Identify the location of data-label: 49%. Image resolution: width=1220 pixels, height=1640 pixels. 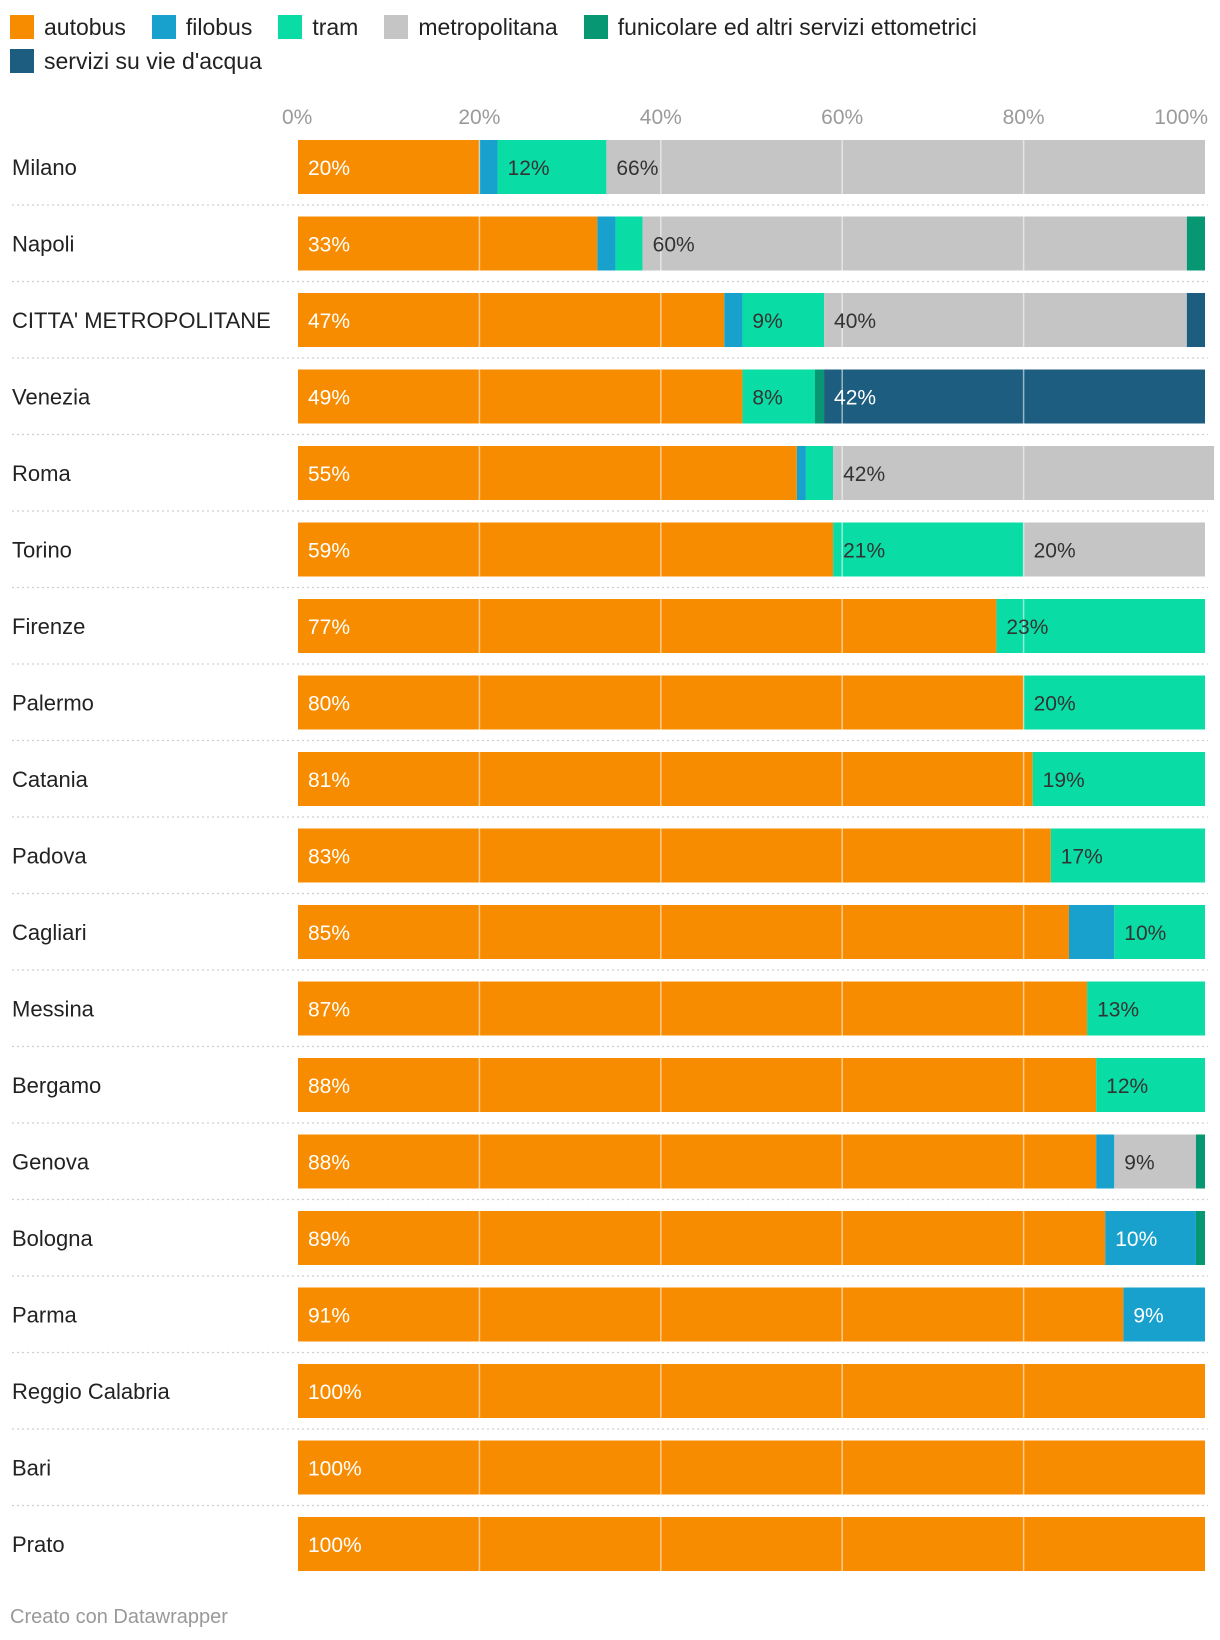
(329, 398).